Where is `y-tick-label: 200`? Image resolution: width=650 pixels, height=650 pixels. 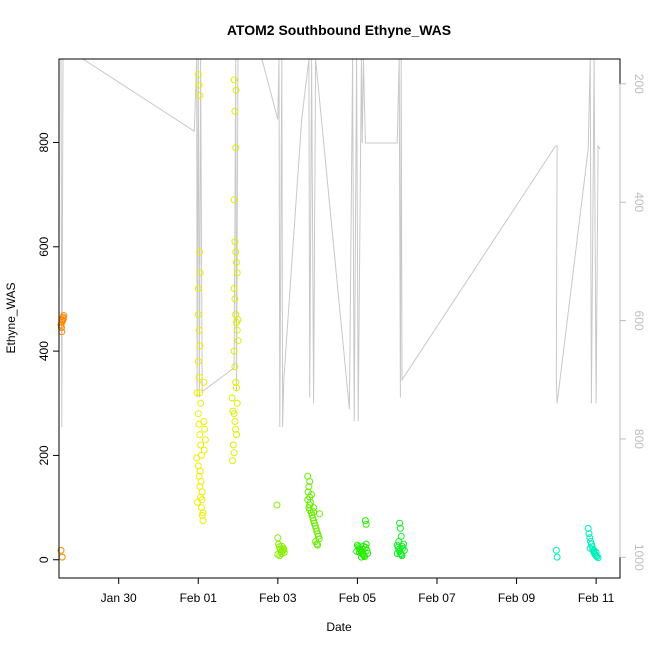
y-tick-label: 200 is located at coordinates (44, 455).